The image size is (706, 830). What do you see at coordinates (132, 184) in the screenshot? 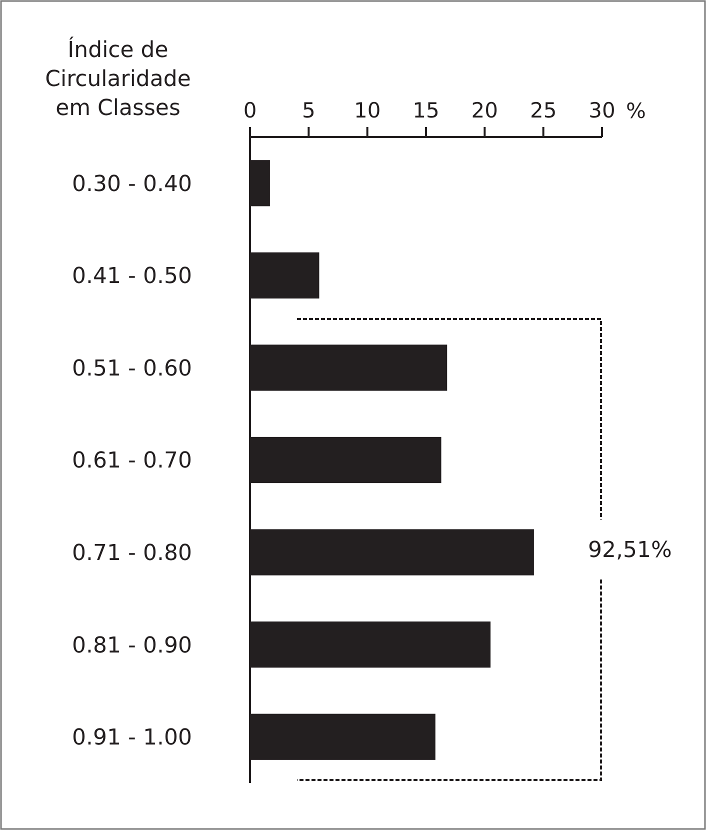
I see `y-tick-label: 0.30 - 0.40` at bounding box center [132, 184].